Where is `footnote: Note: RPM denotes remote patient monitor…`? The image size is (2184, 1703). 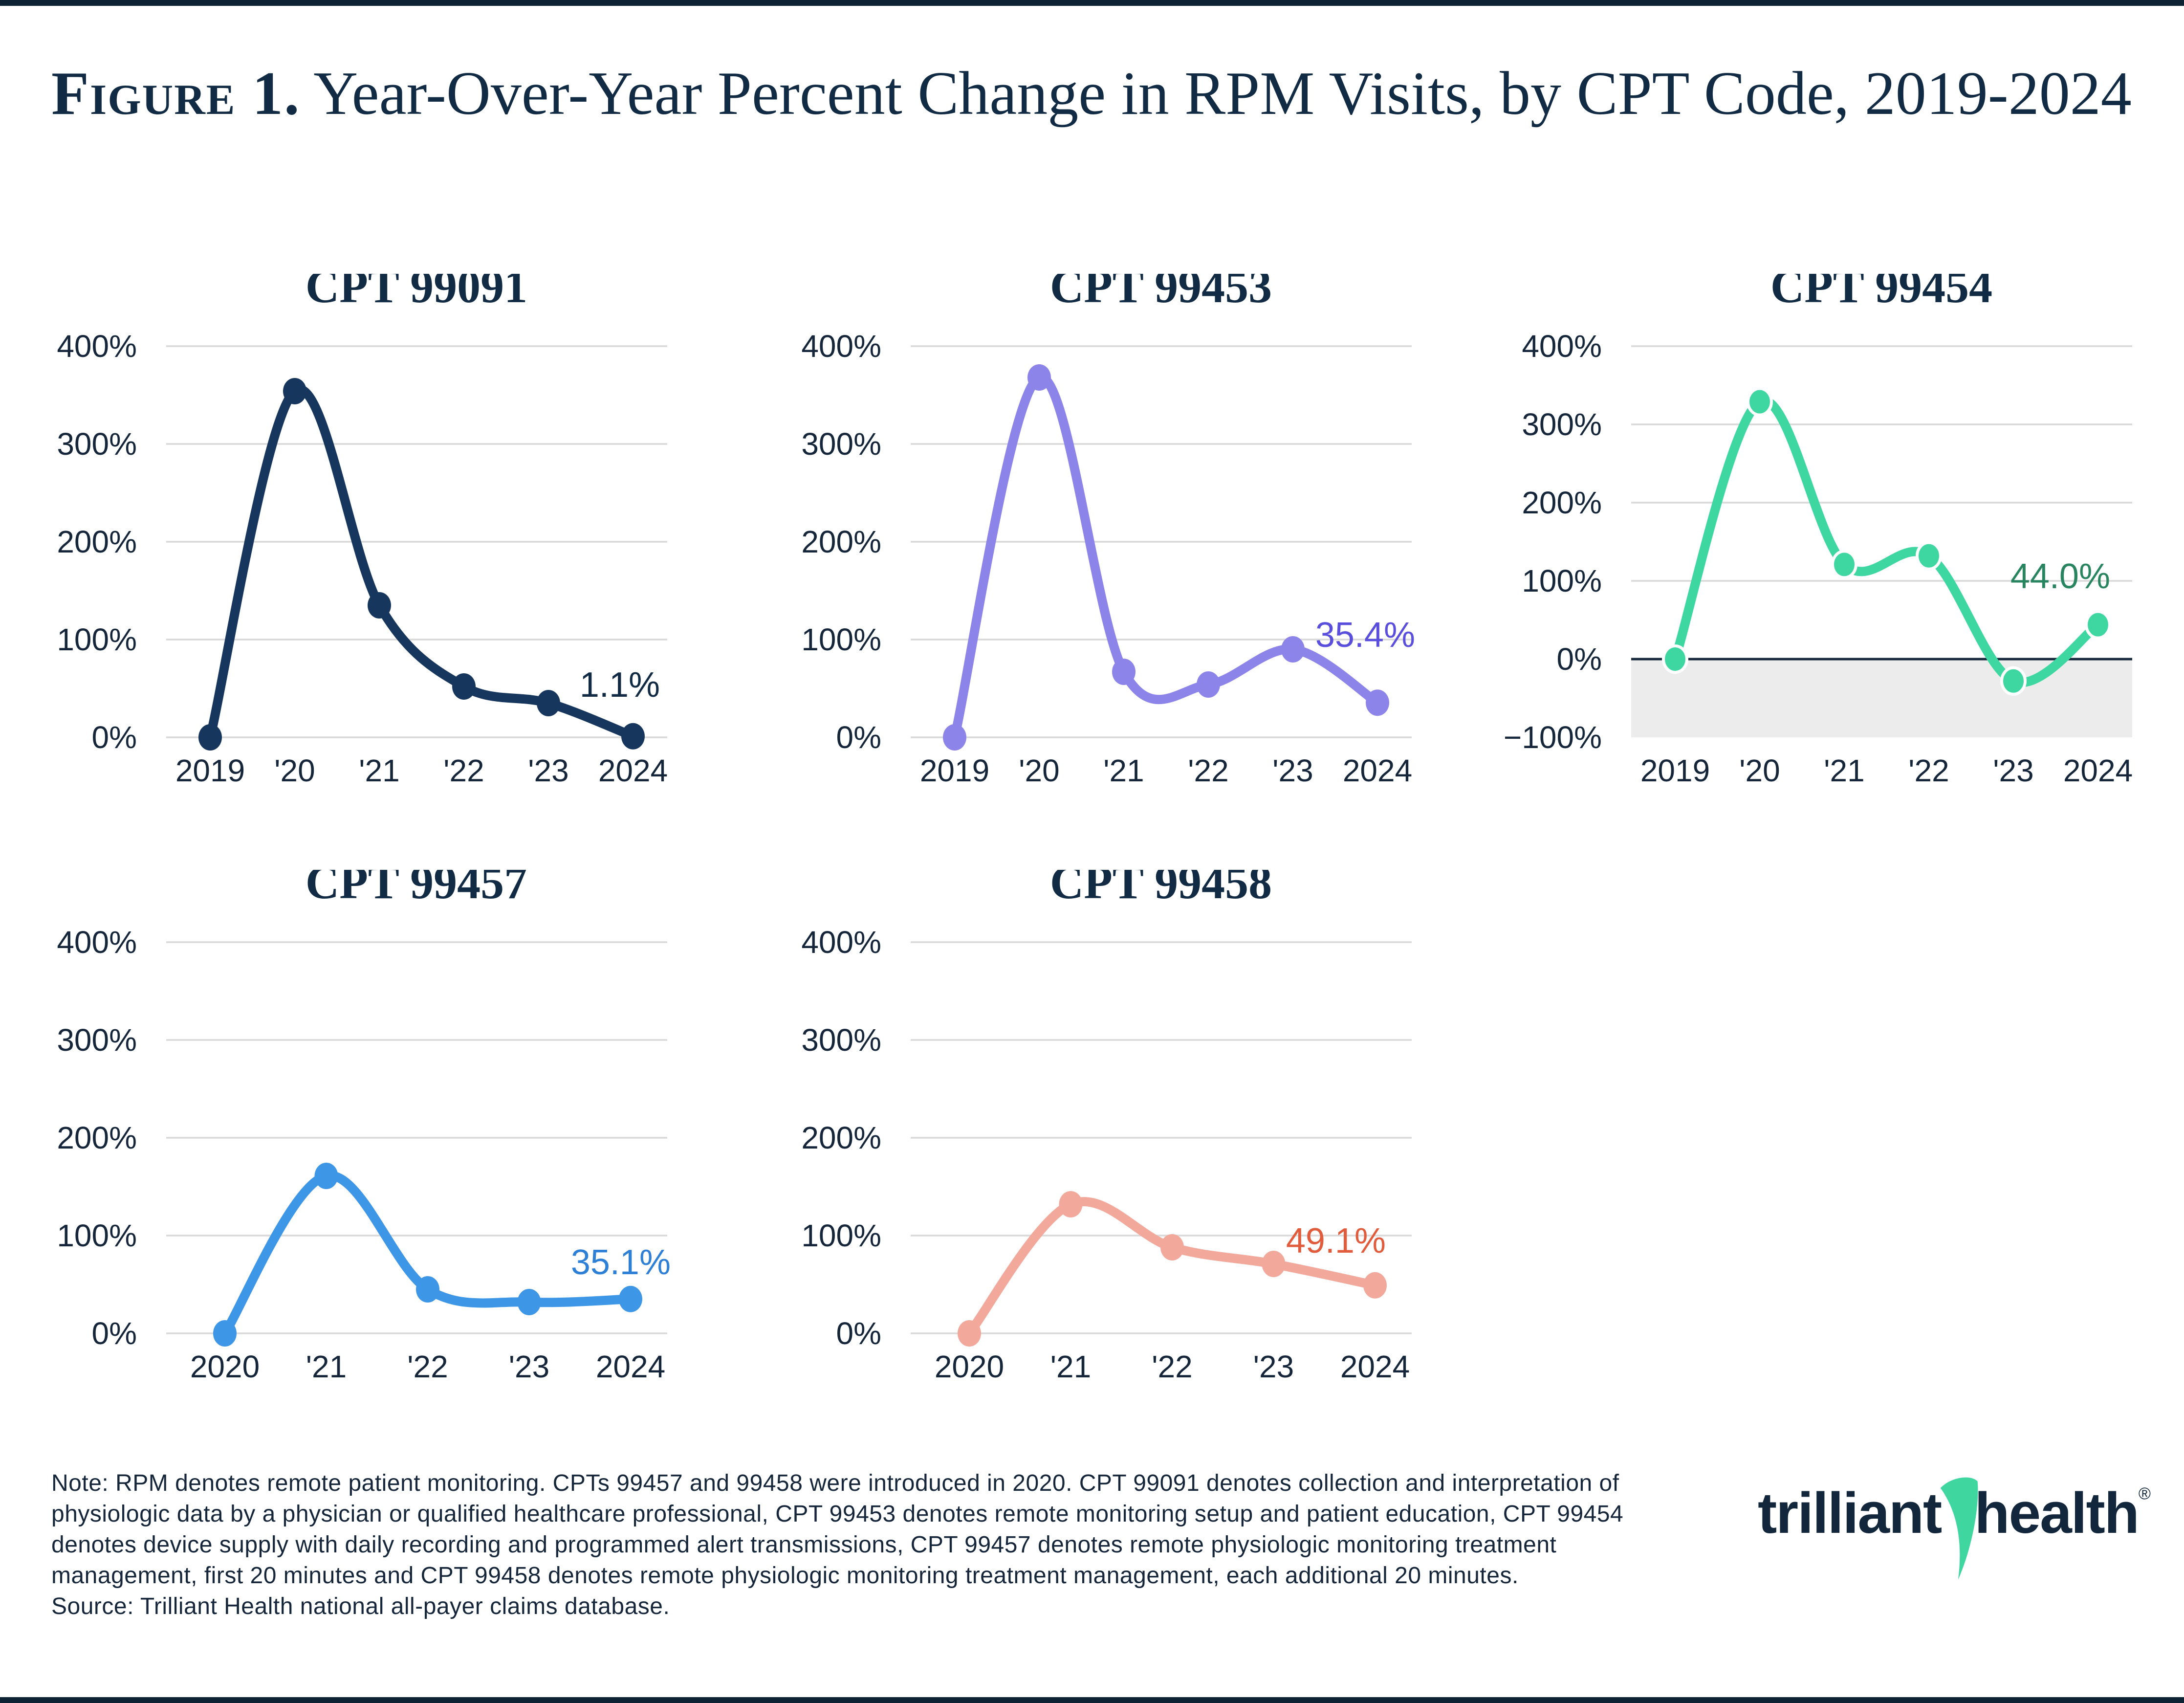
footnote: Note: RPM denotes remote patient monitor… is located at coordinates (868, 1545).